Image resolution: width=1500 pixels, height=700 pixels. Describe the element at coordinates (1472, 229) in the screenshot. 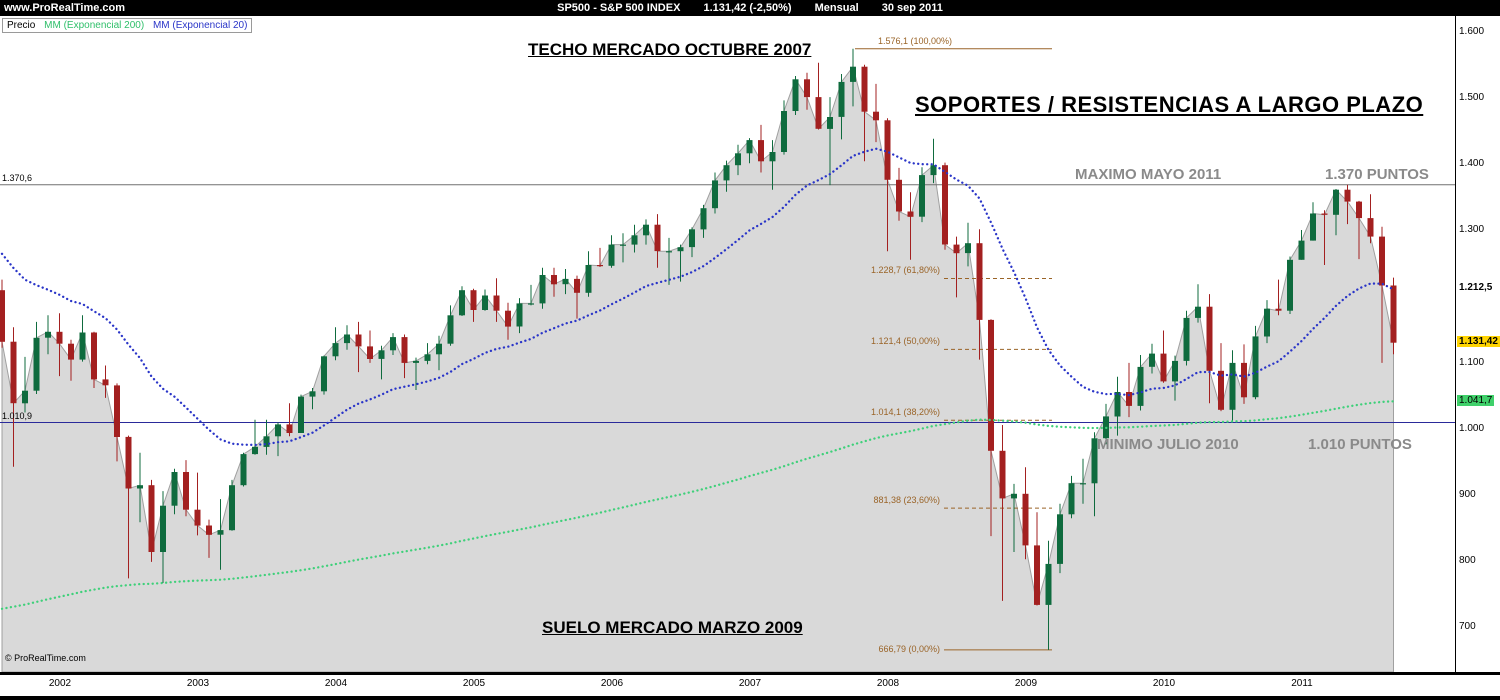

I see `price-axis-label: 1.300` at that location.